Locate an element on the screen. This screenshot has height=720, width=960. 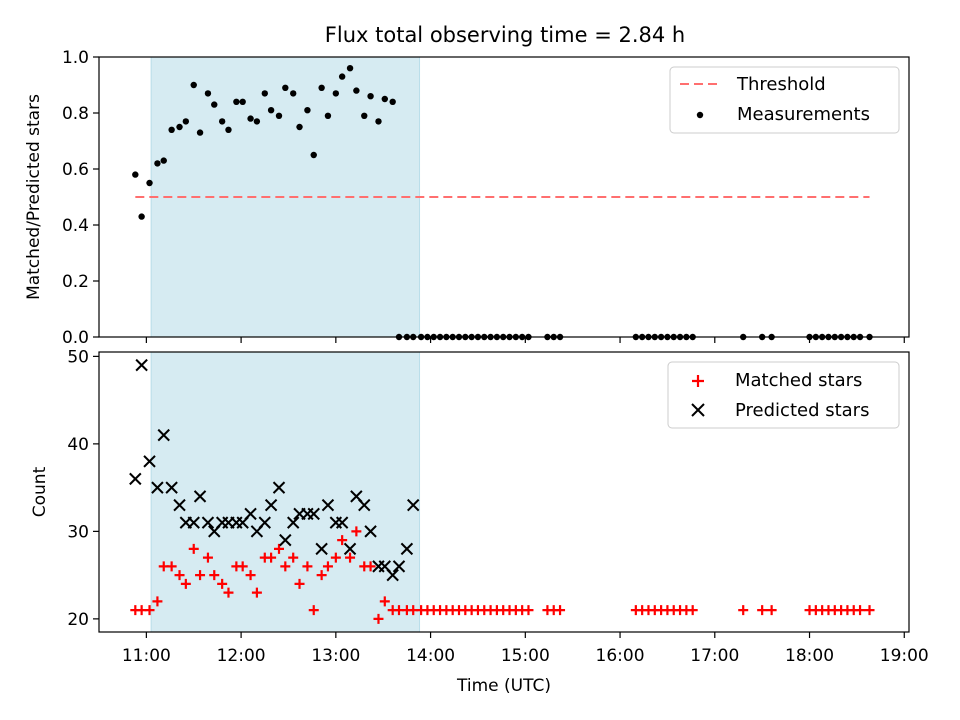
y-tick-label: 50 is located at coordinates (78, 357).